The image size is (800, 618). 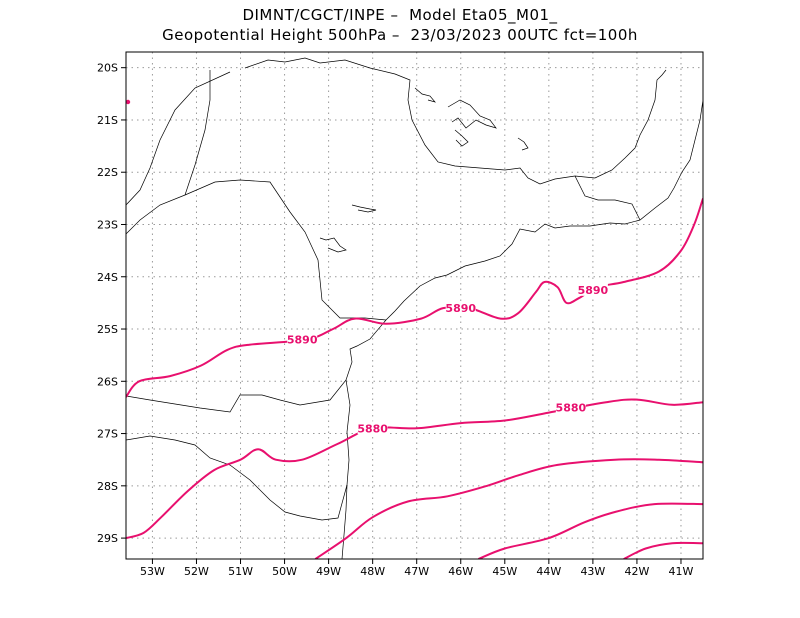 What do you see at coordinates (107, 277) in the screenshot?
I see `y-tick-label-4: 24S` at bounding box center [107, 277].